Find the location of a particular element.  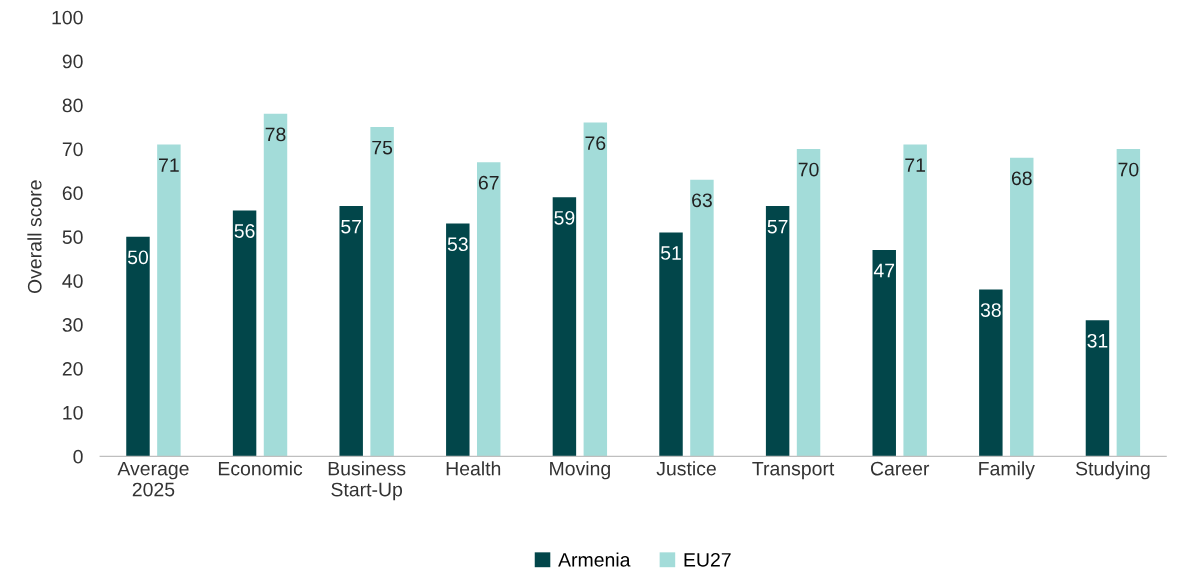

x-tick-label: Average 2025 is located at coordinates (153, 479).